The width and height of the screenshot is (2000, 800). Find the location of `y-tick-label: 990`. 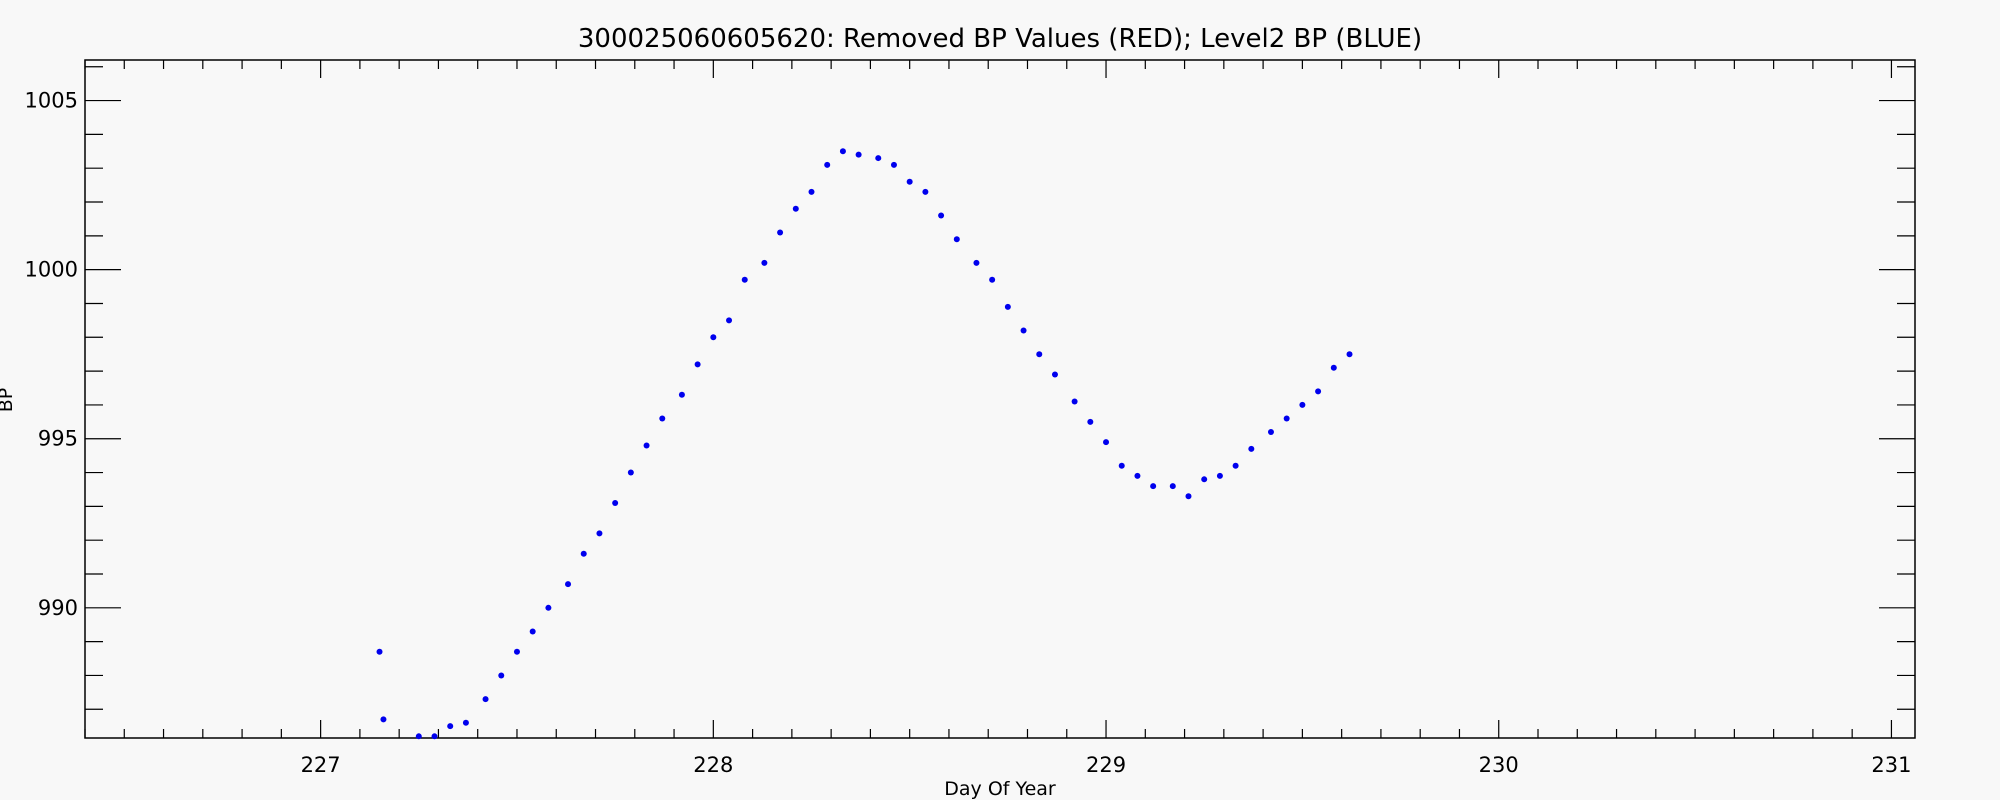

y-tick-label: 990 is located at coordinates (58, 608).